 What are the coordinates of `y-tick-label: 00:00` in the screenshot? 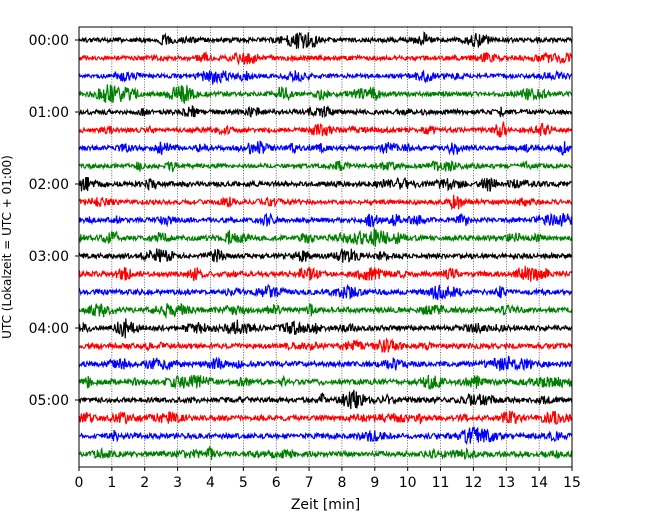 It's located at (49, 41).